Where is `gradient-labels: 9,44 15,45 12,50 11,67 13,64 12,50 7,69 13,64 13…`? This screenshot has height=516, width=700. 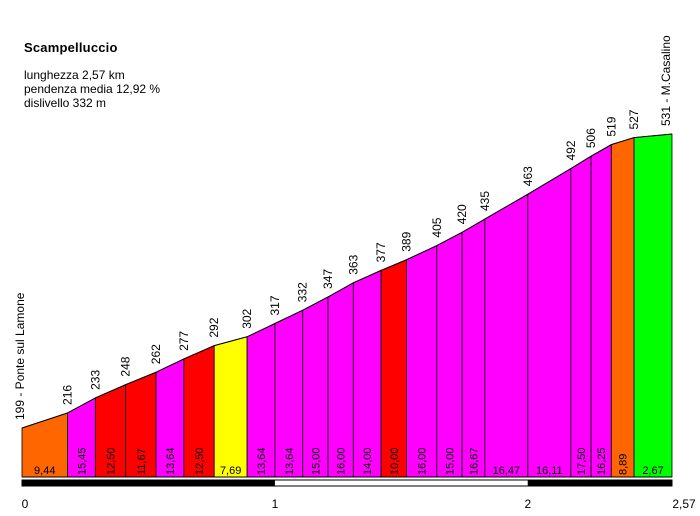
gradient-labels: 9,44 15,45 12,50 11,67 13,64 12,50 7,69 13,64 13… is located at coordinates (349, 462).